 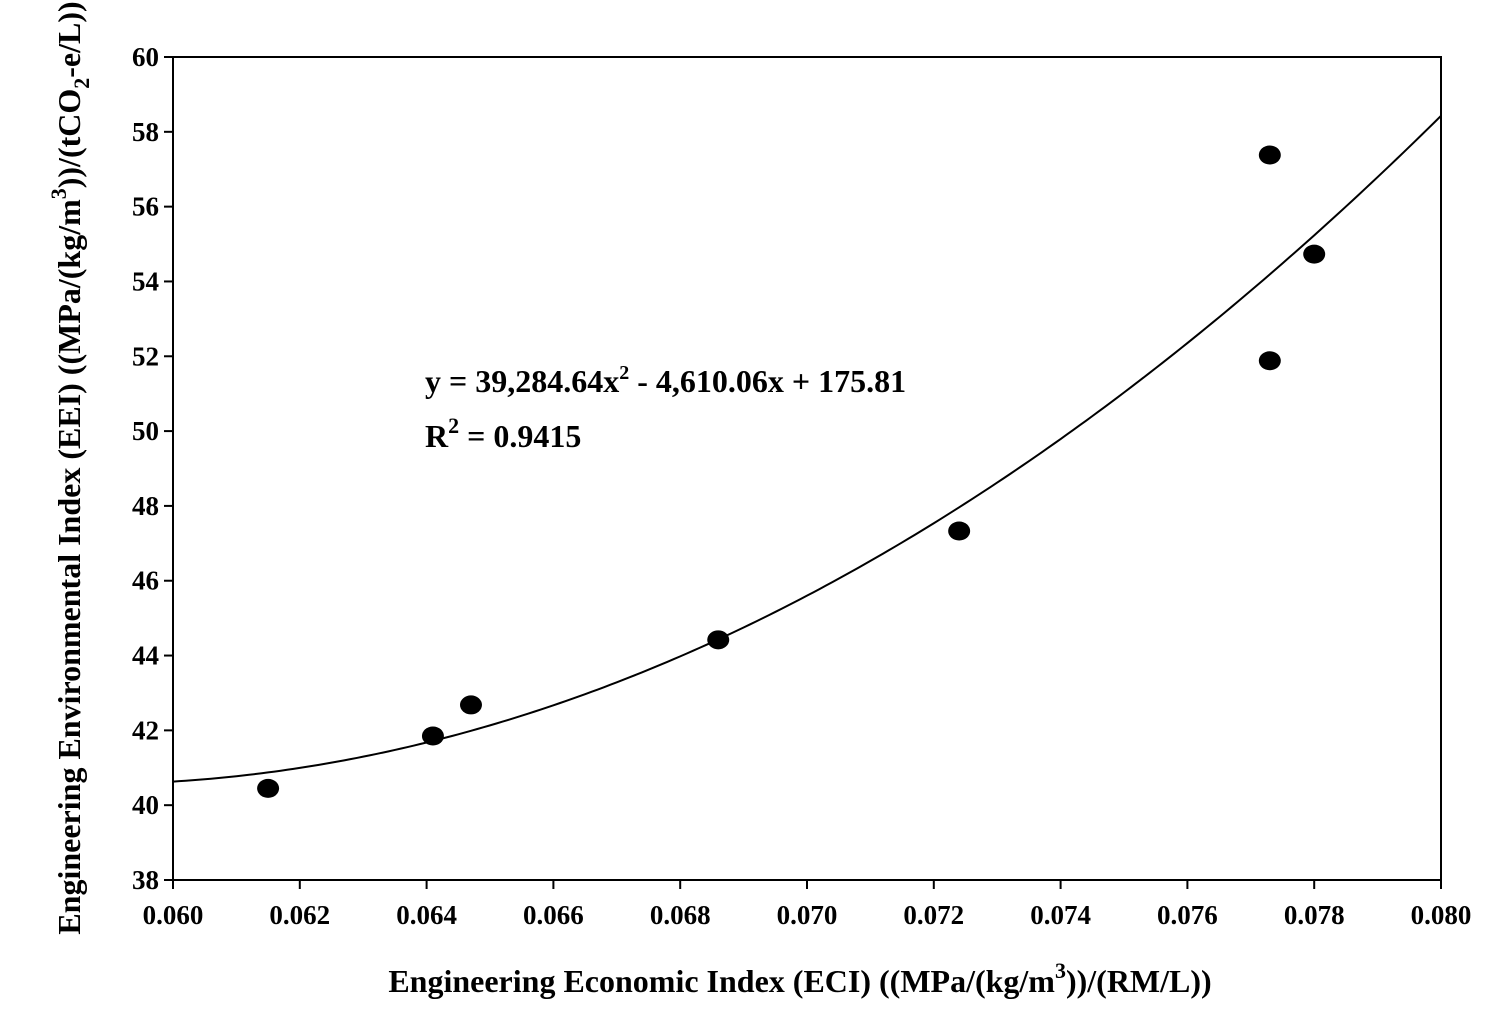 I want to click on y-tick-label: 54, so click(x=145, y=281).